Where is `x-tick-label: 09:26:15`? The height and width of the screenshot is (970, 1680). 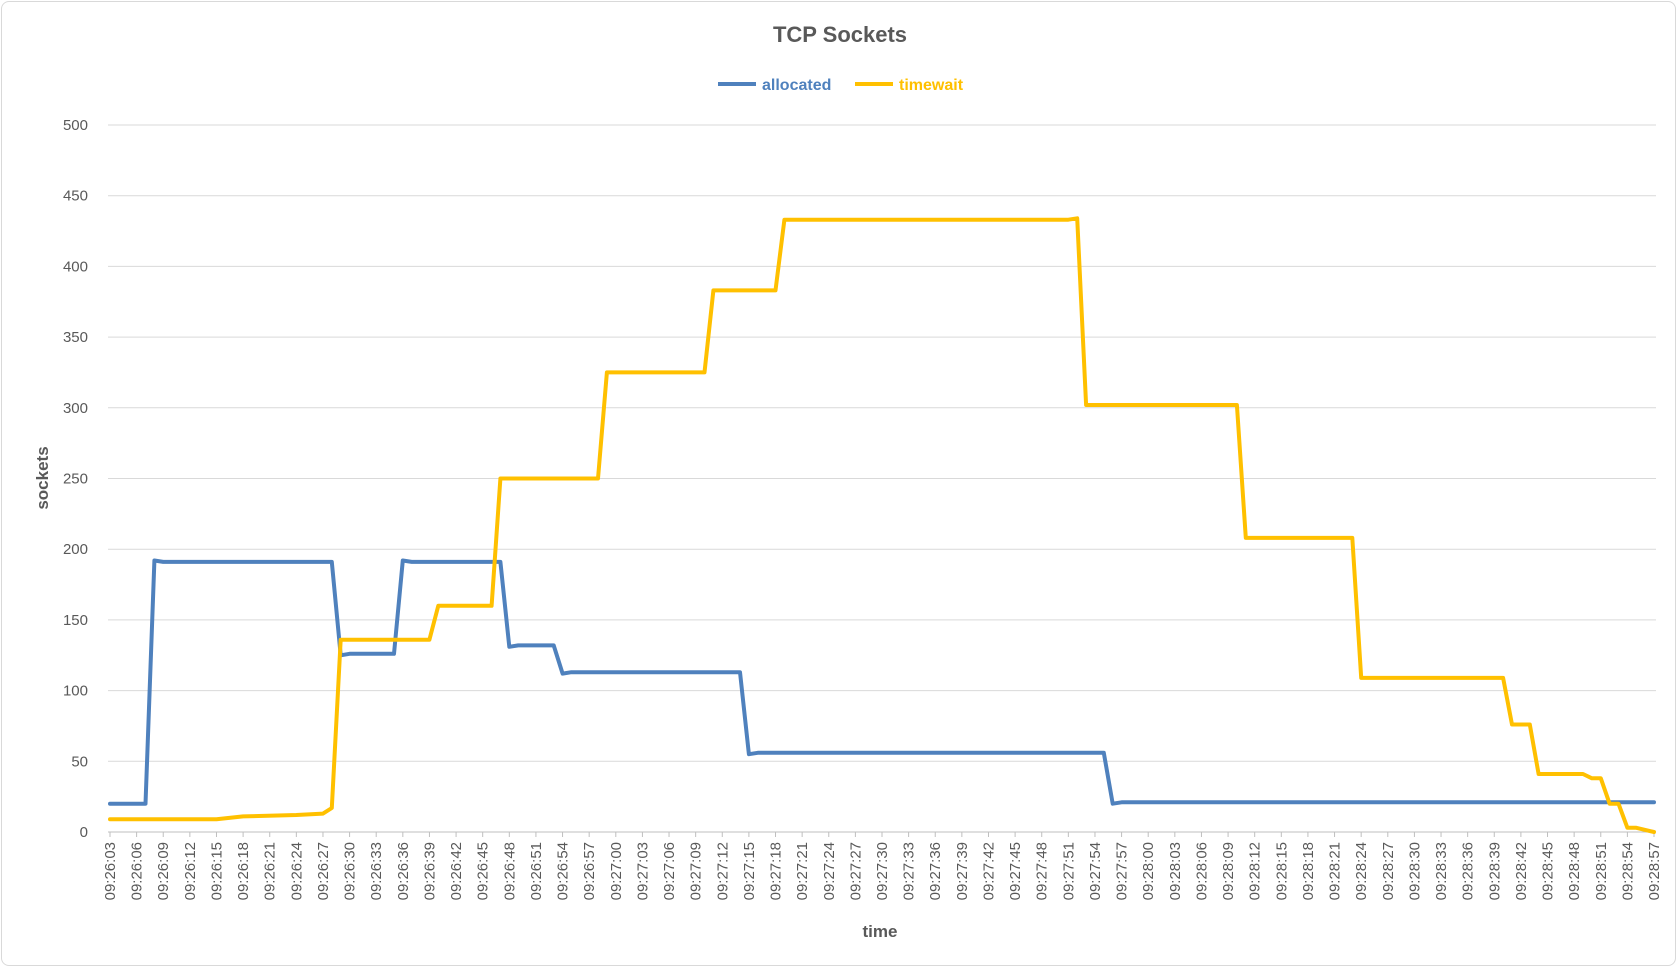 x-tick-label: 09:26:15 is located at coordinates (216, 871).